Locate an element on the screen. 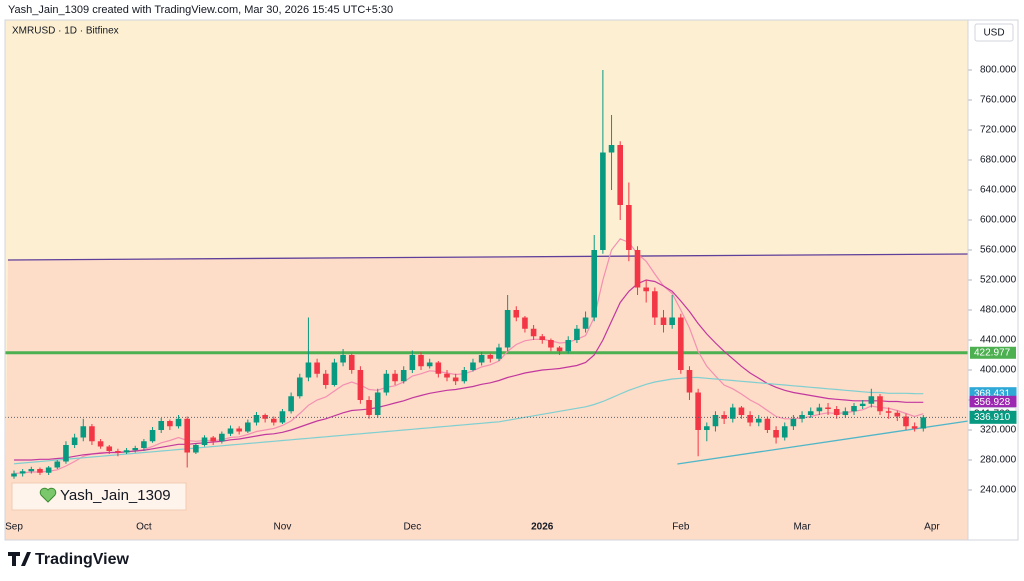  ma-line is located at coordinates (468, 420).